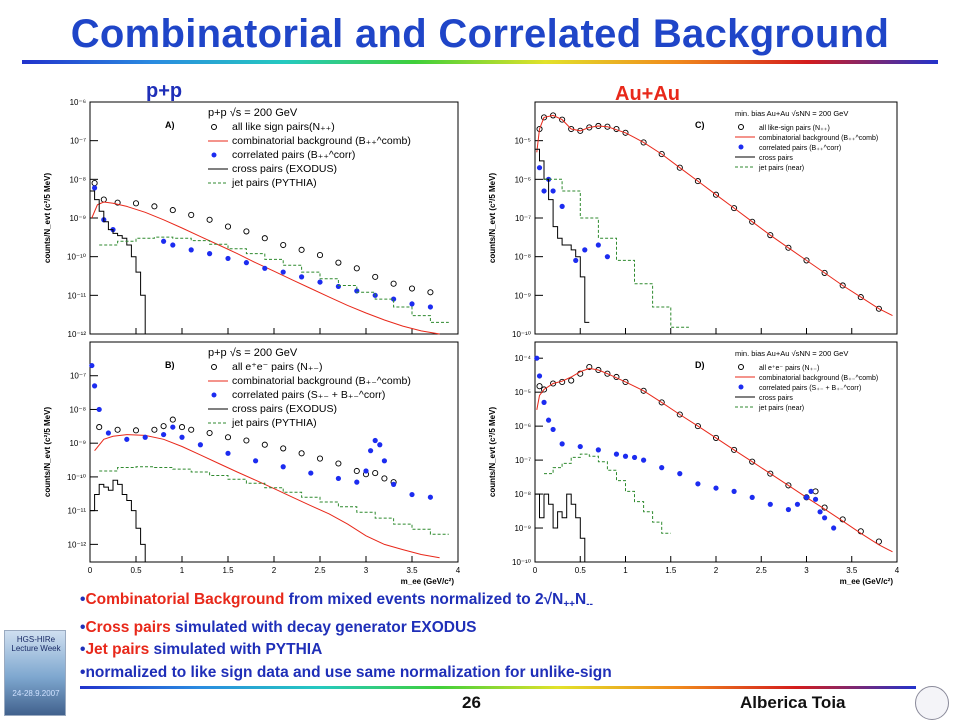  What do you see at coordinates (321, 381) in the screenshot?
I see `legend-entry: combinatorial background (B₊₋^comb)` at bounding box center [321, 381].